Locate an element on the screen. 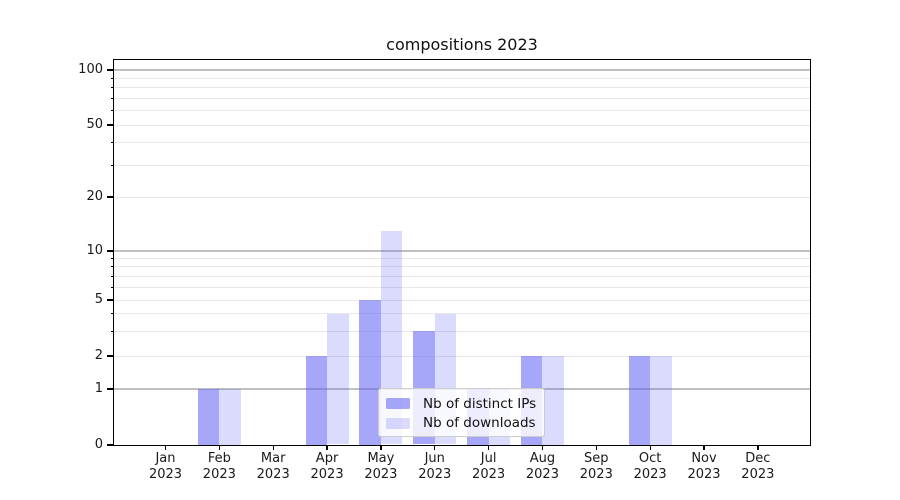 This screenshot has width=900, height=500. bar-distinct-ips-apr is located at coordinates (316, 400).